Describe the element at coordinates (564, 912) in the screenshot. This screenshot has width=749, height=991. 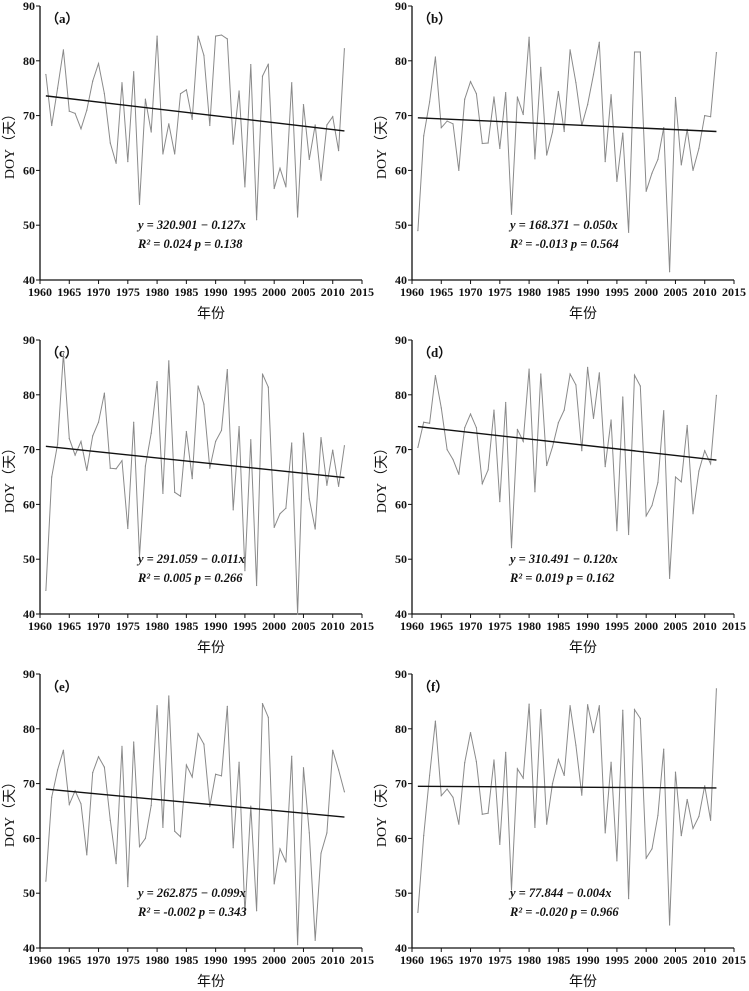
I see `regression-stats: R² = -0.020 p = 0.966` at that location.